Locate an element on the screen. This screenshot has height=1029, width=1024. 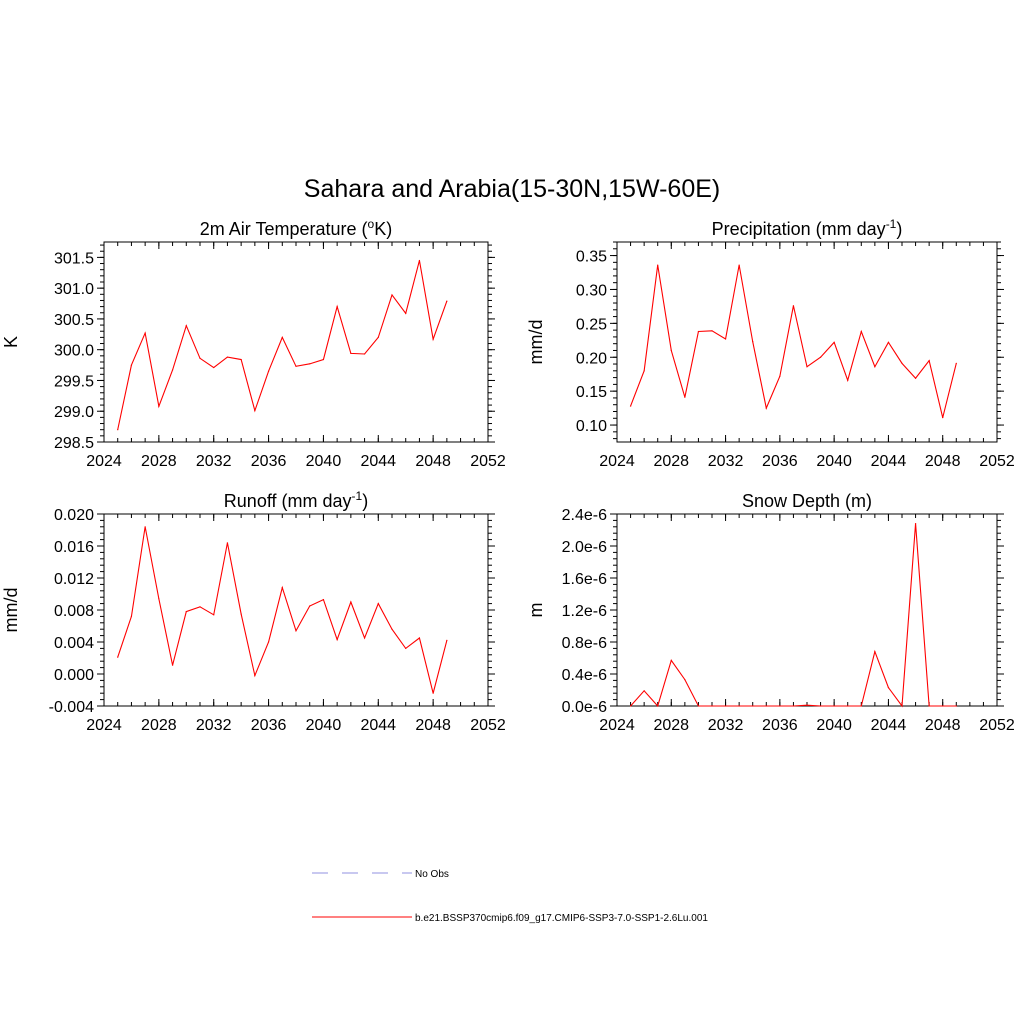
y-tick-label: 298.5 is located at coordinates (74, 443).